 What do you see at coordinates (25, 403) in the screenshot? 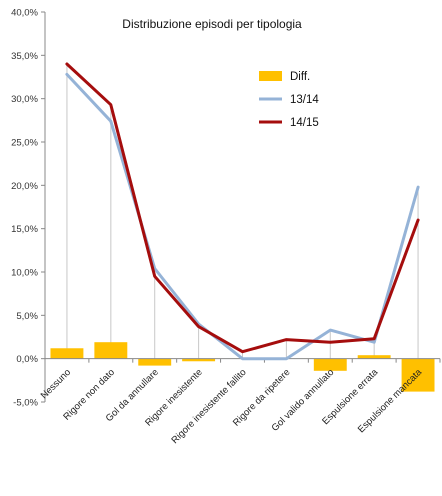
I see `y-tick-label: -5,0%` at bounding box center [25, 403].